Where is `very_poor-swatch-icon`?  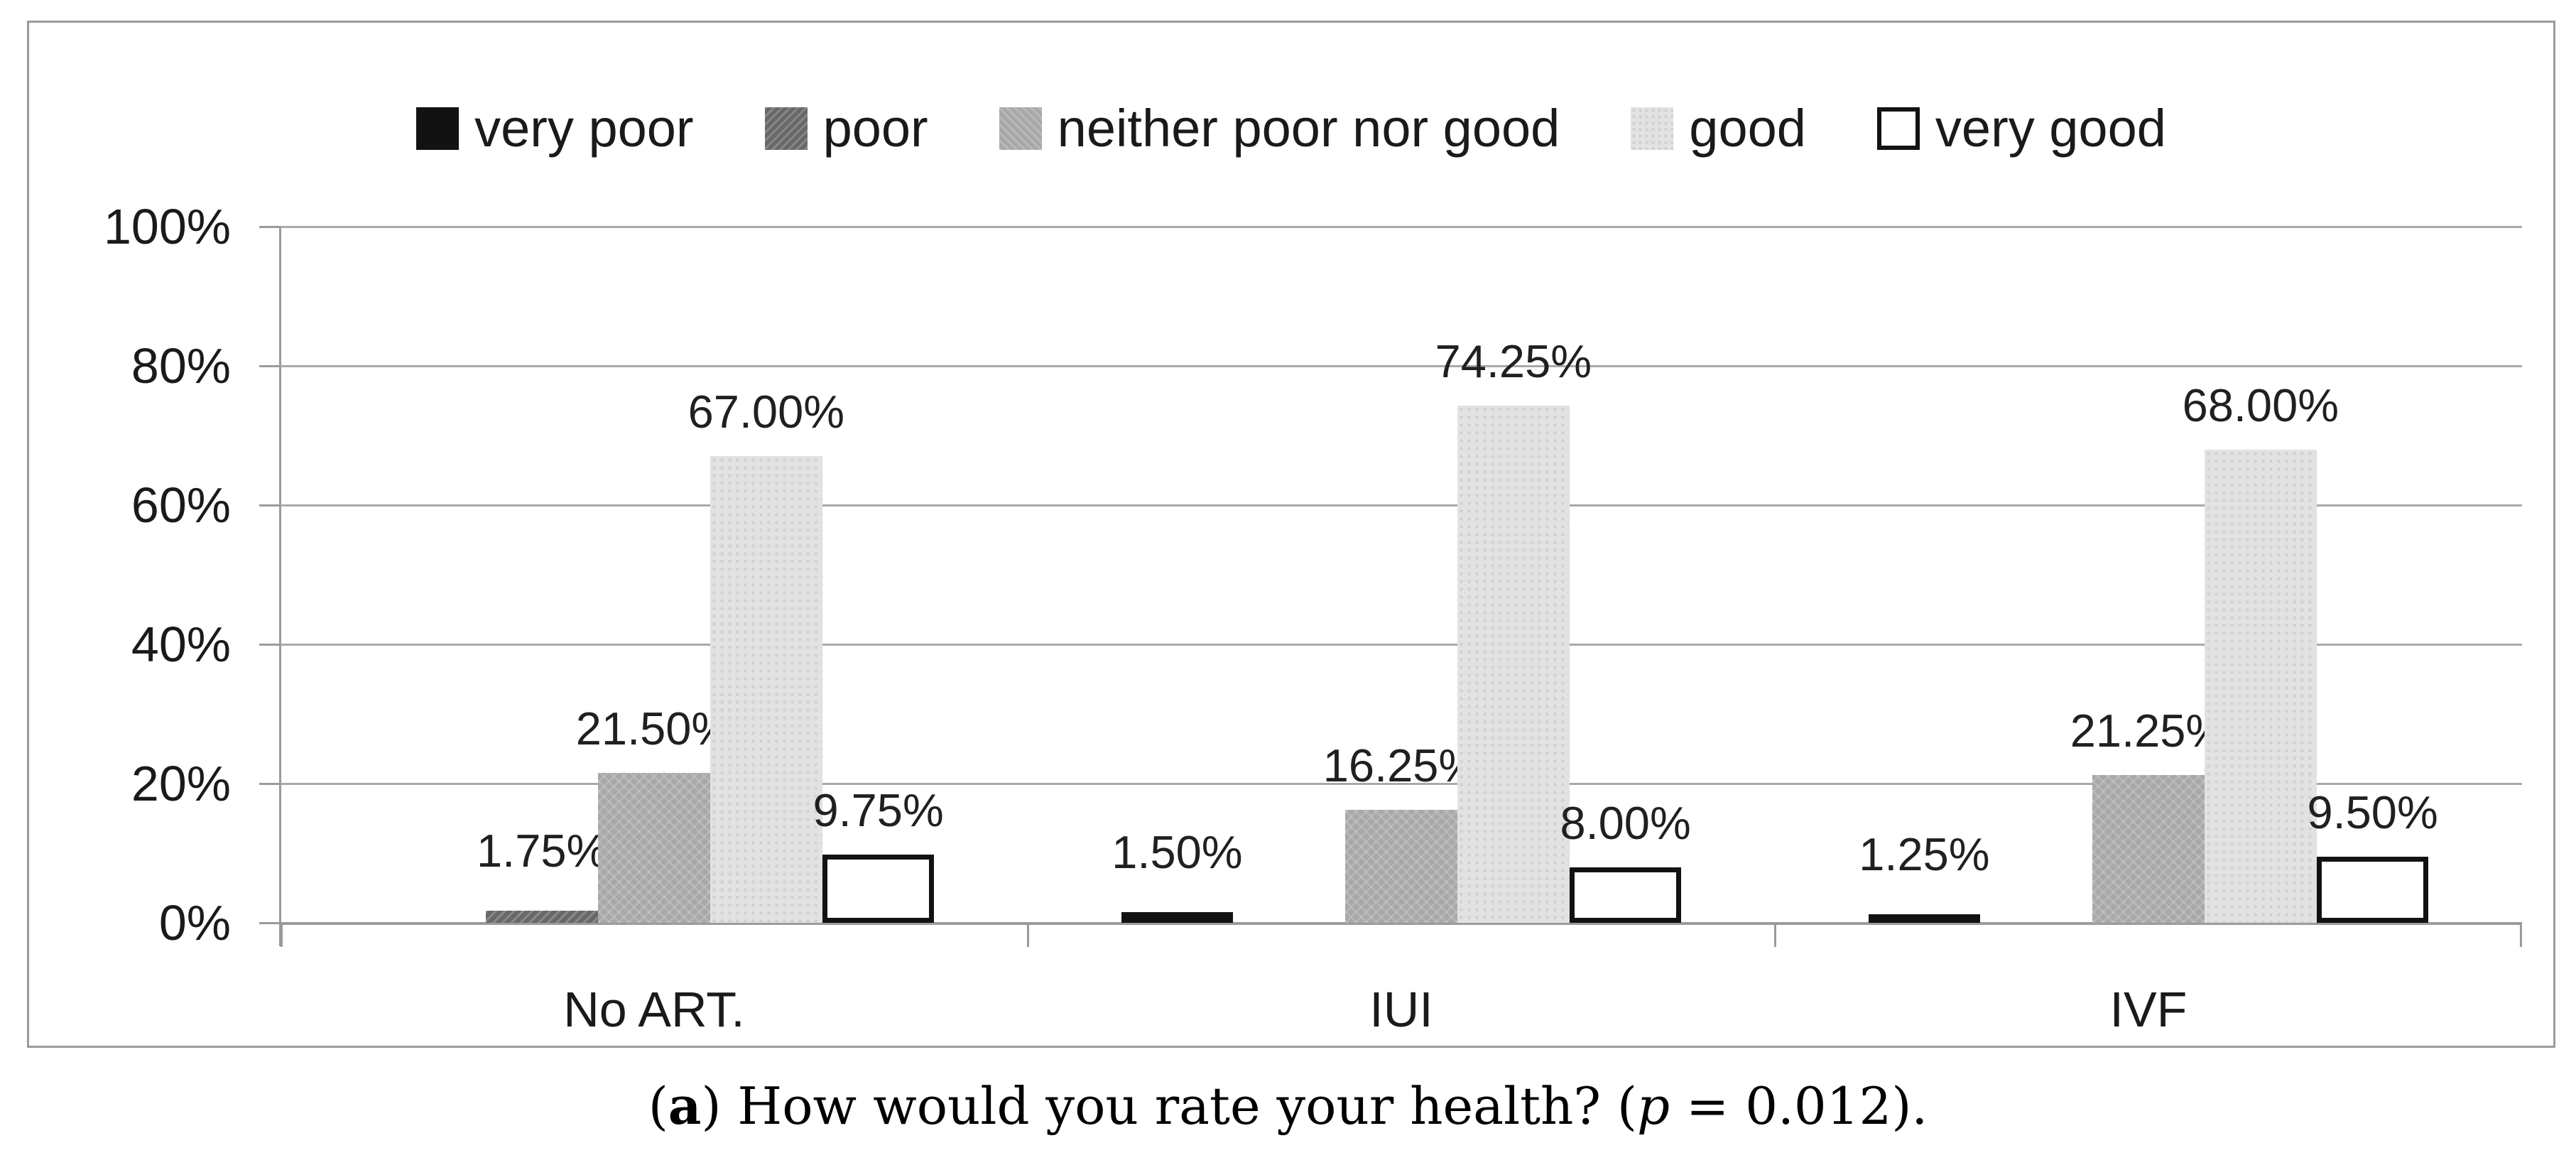
very_poor-swatch-icon is located at coordinates (438, 128).